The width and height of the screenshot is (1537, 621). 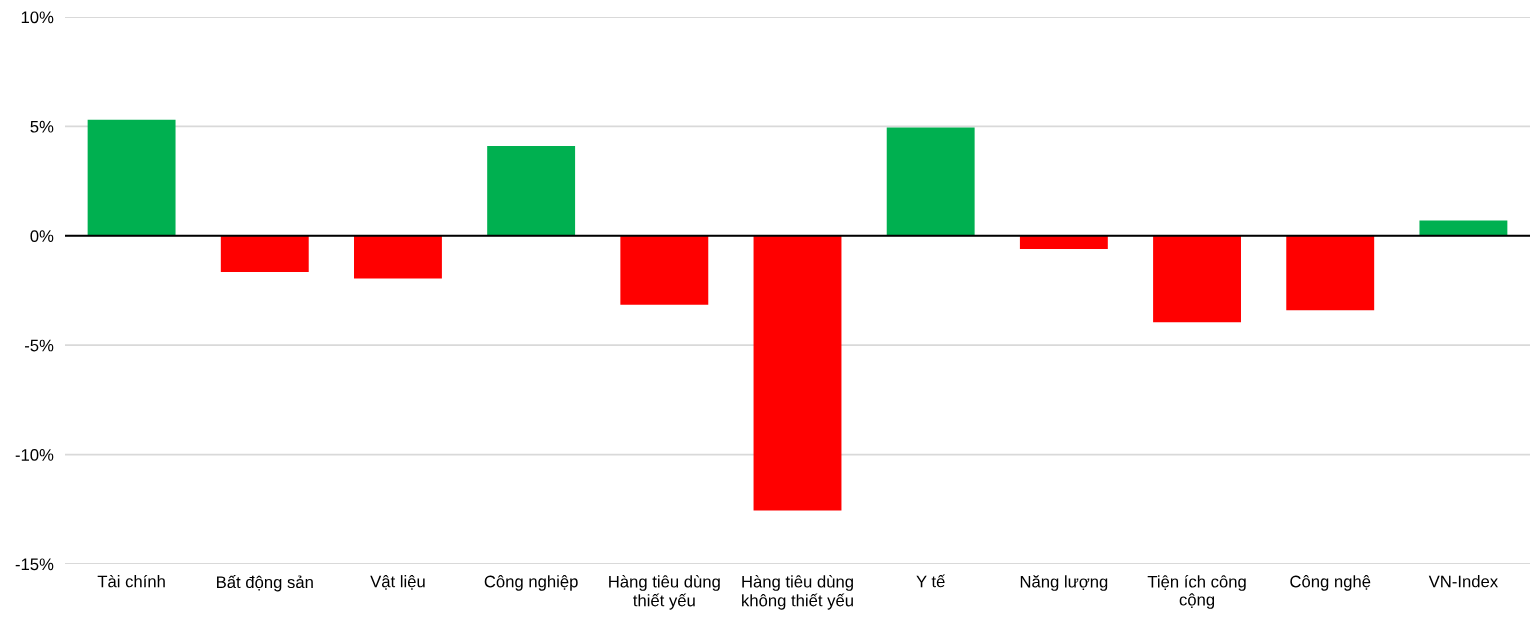 What do you see at coordinates (1064, 583) in the screenshot?
I see `x-tick-label: Năng lượng` at bounding box center [1064, 583].